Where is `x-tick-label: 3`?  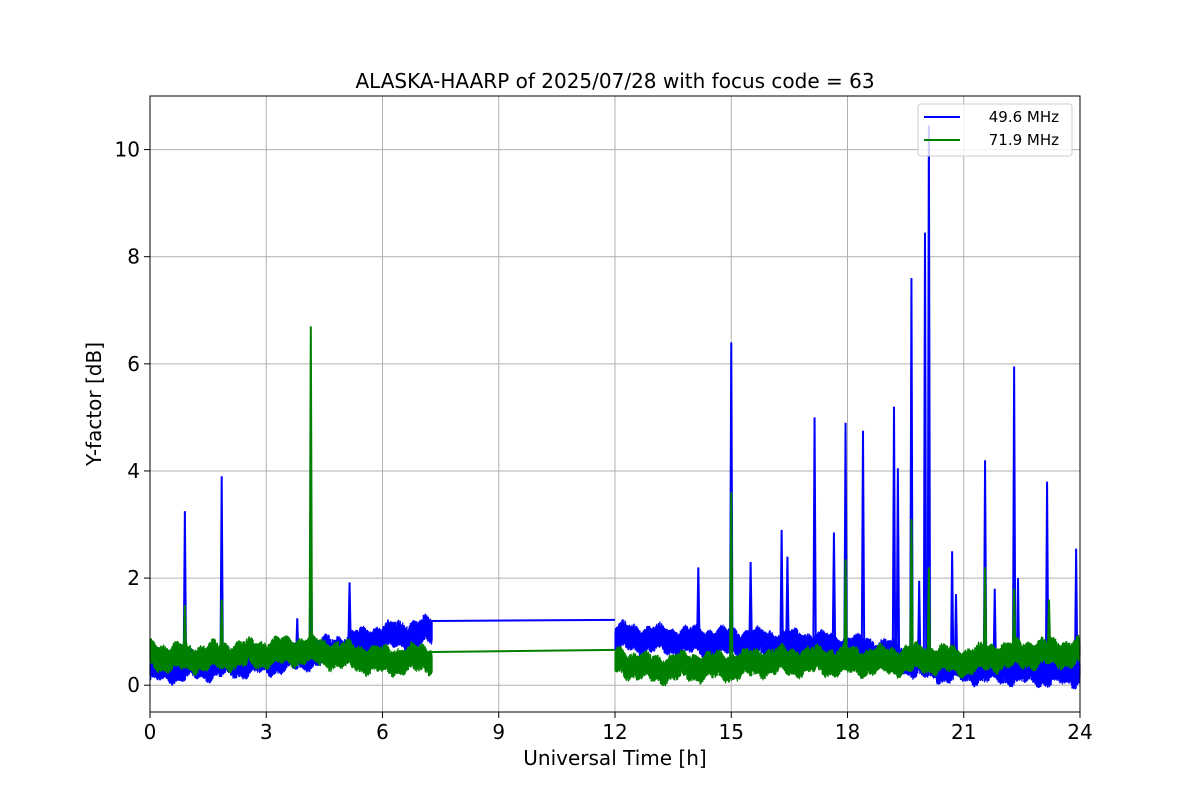
x-tick-label: 3 is located at coordinates (266, 732).